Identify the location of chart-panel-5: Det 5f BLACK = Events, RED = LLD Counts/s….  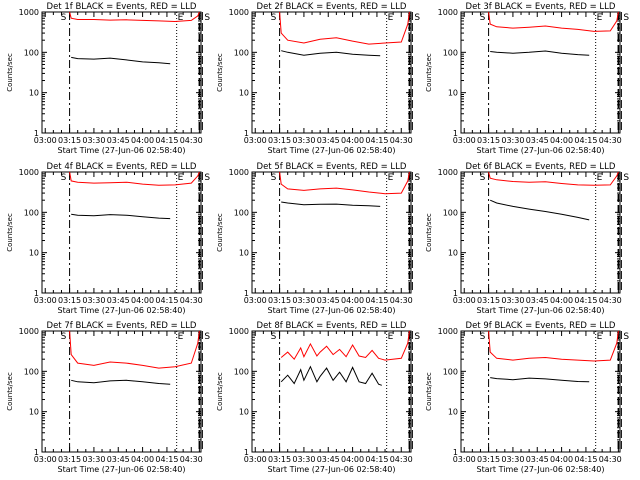
(318, 238).